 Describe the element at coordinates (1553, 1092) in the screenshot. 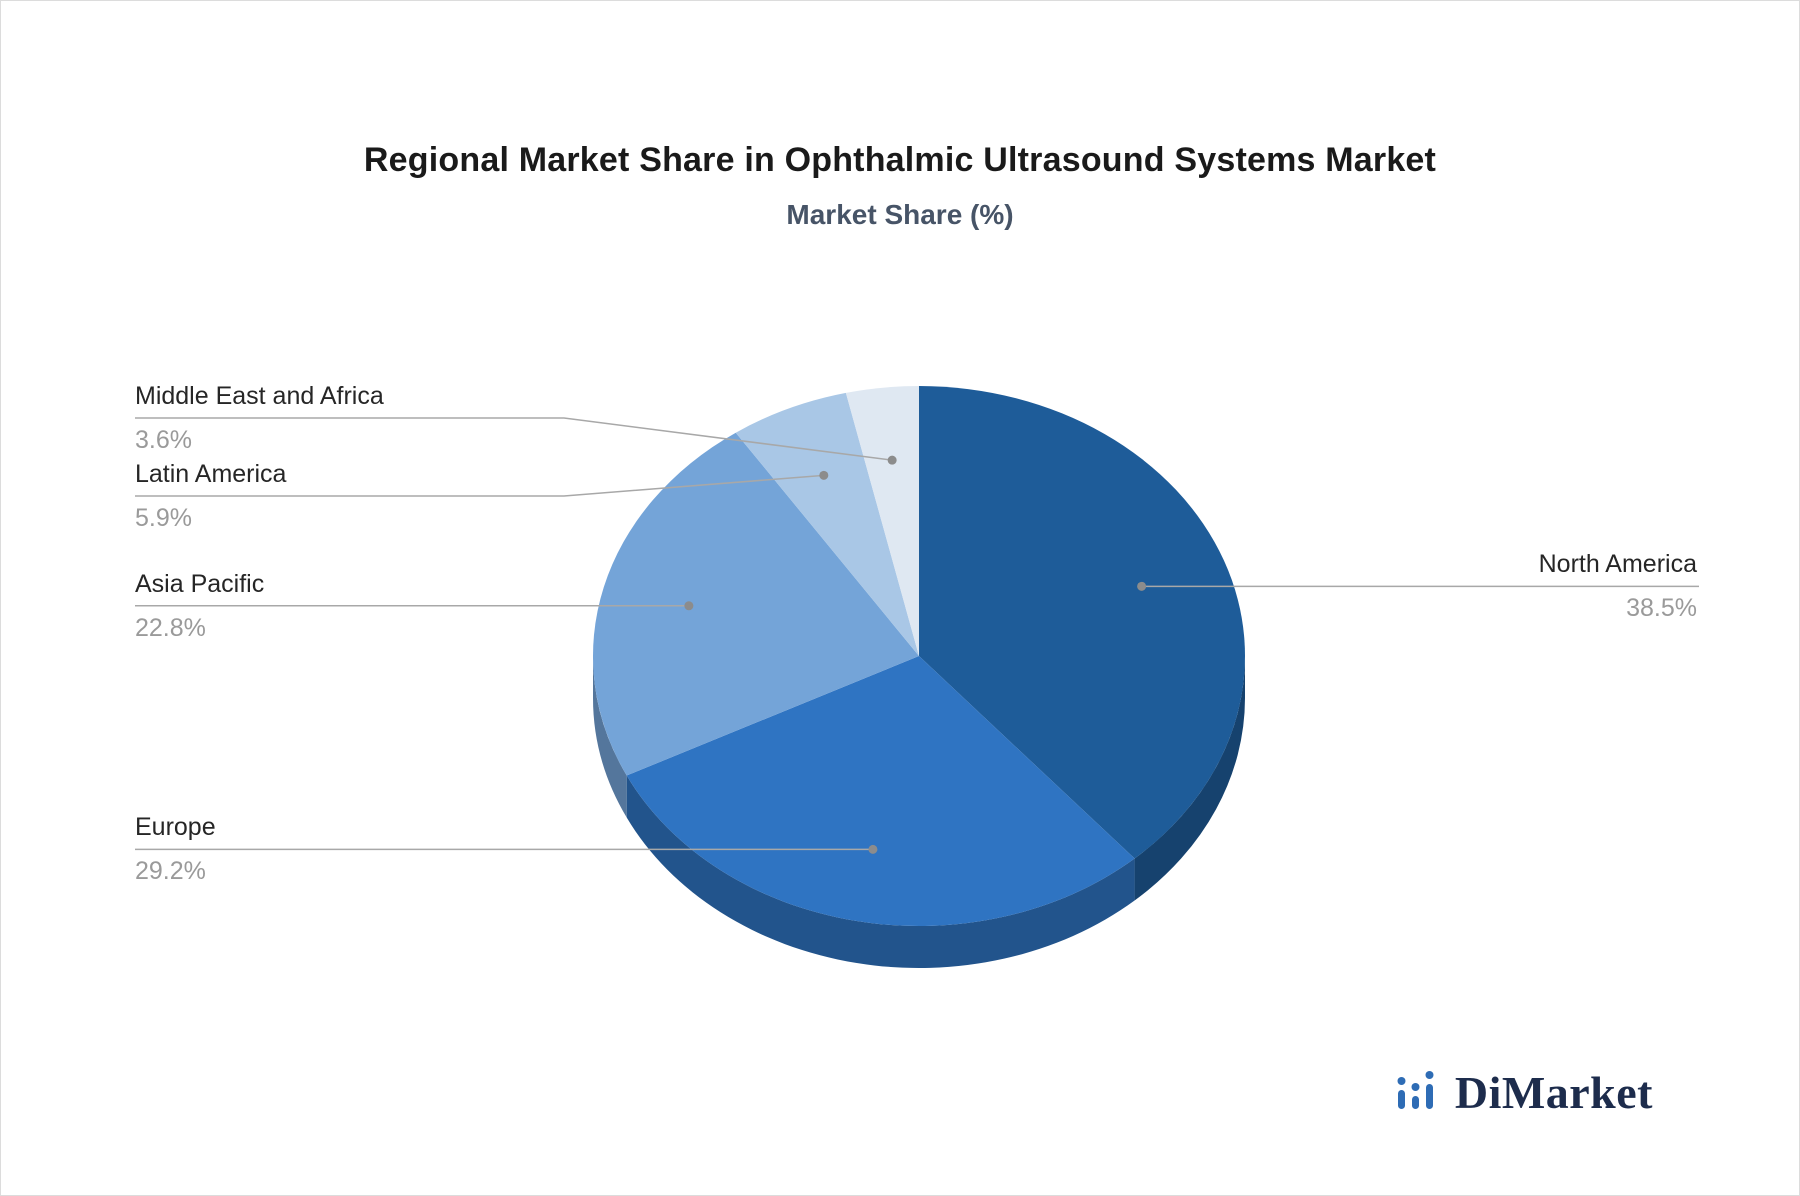

I see `logo-text: DiMarket` at that location.